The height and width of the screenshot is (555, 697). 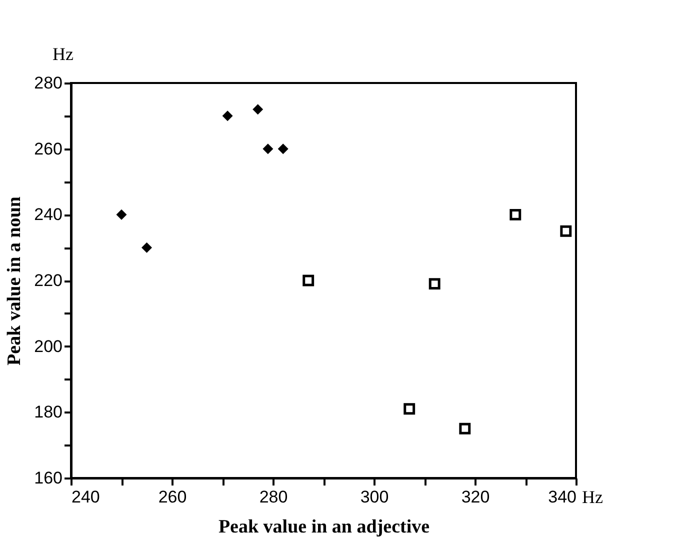 I want to click on y-tick-label: 240, so click(x=48, y=214).